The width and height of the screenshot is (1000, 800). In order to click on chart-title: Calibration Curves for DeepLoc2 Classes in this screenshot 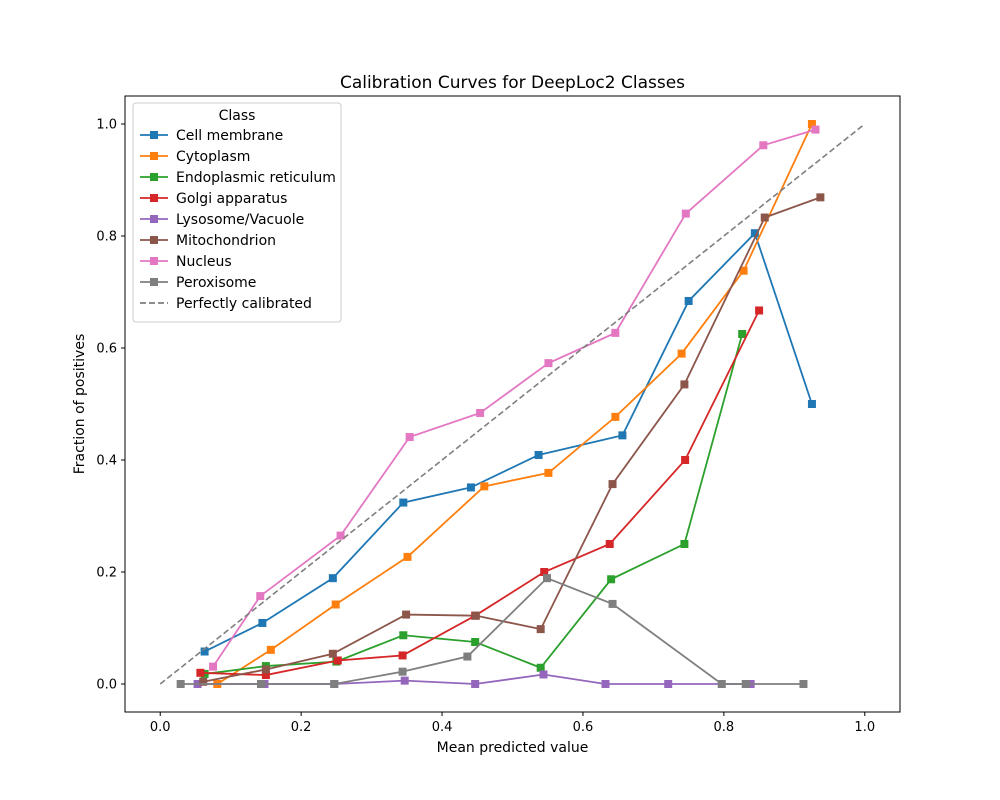, I will do `click(512, 83)`.